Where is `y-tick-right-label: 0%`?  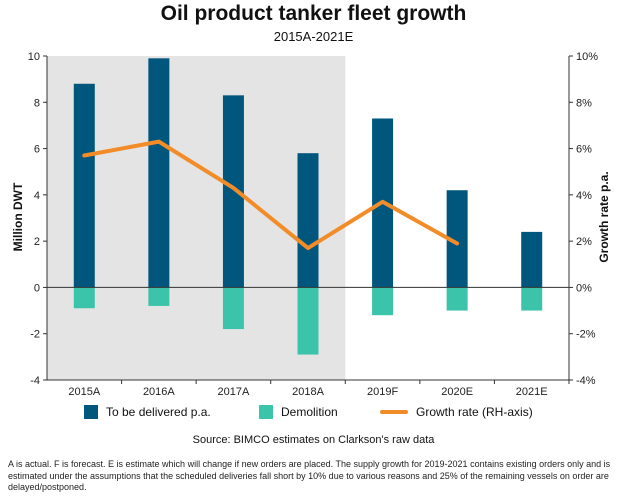
y-tick-right-label: 0% is located at coordinates (584, 288).